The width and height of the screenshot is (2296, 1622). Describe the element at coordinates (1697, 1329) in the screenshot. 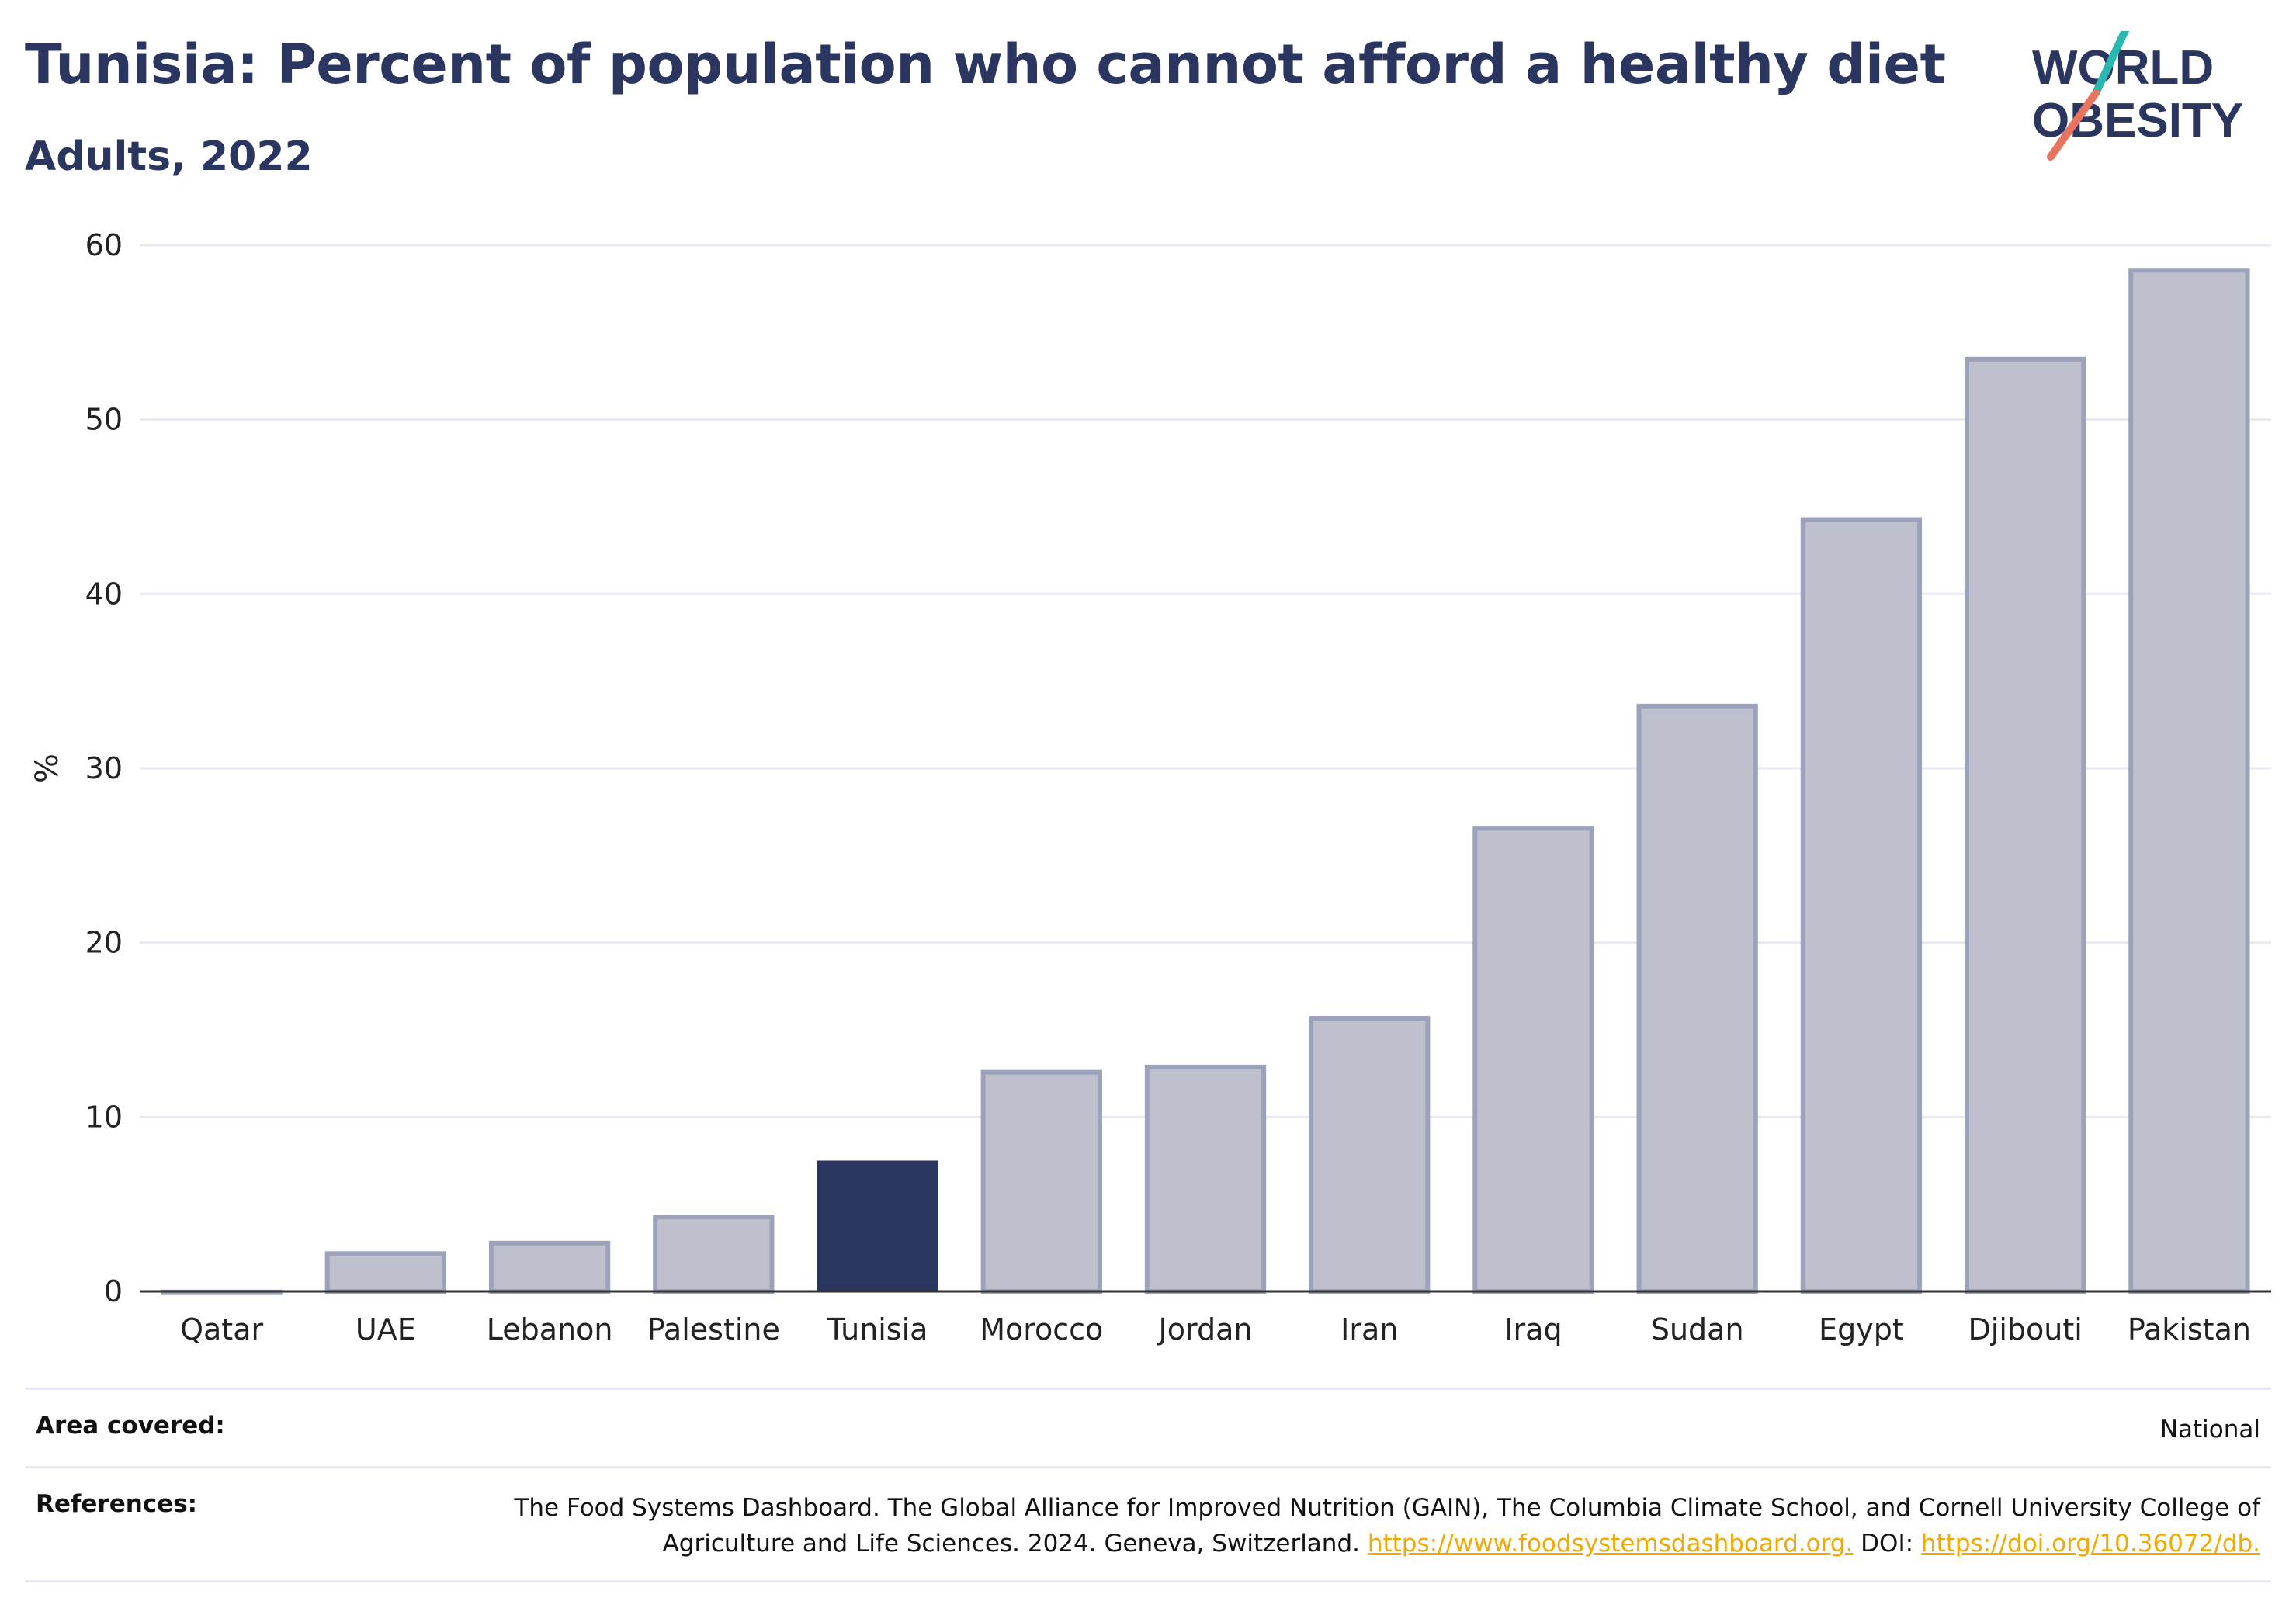

I see `x-tick-label: Sudan` at that location.